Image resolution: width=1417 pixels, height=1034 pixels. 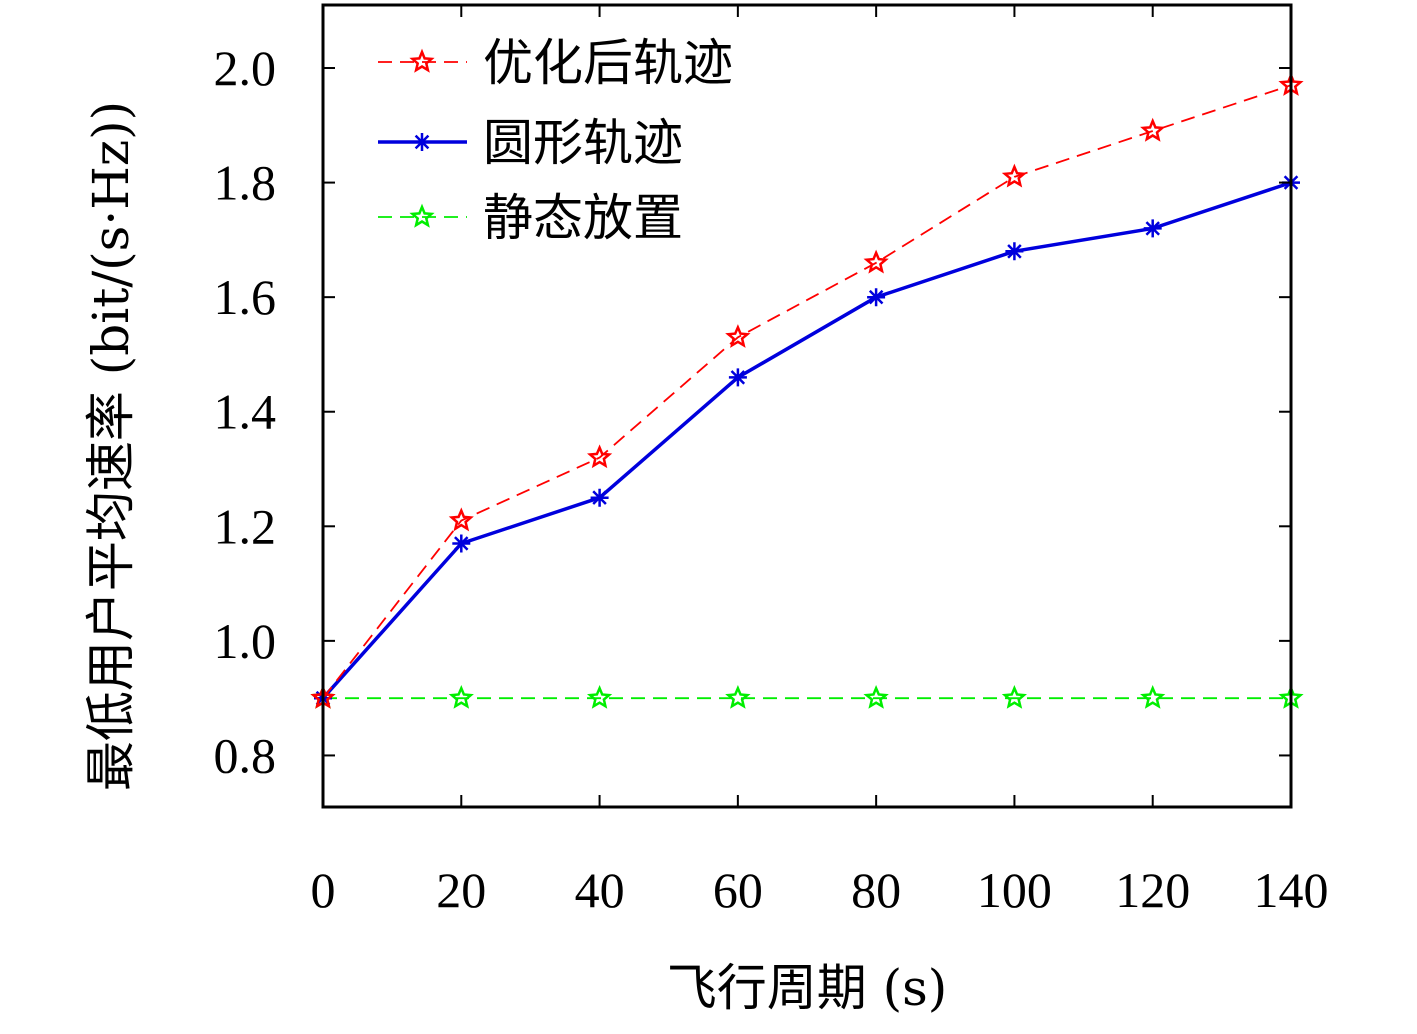 What do you see at coordinates (245, 183) in the screenshot?
I see `y-tick-label: 1.8` at bounding box center [245, 183].